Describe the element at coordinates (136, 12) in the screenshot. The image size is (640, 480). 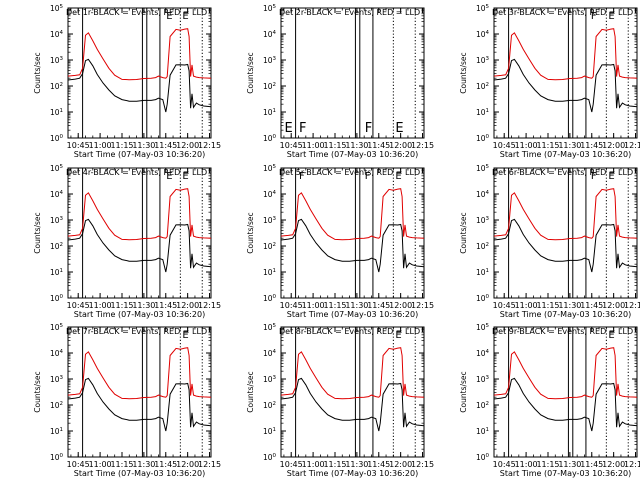
I see `panel-title: Det 1r-BLACK = Events, RED = LLD` at that location.